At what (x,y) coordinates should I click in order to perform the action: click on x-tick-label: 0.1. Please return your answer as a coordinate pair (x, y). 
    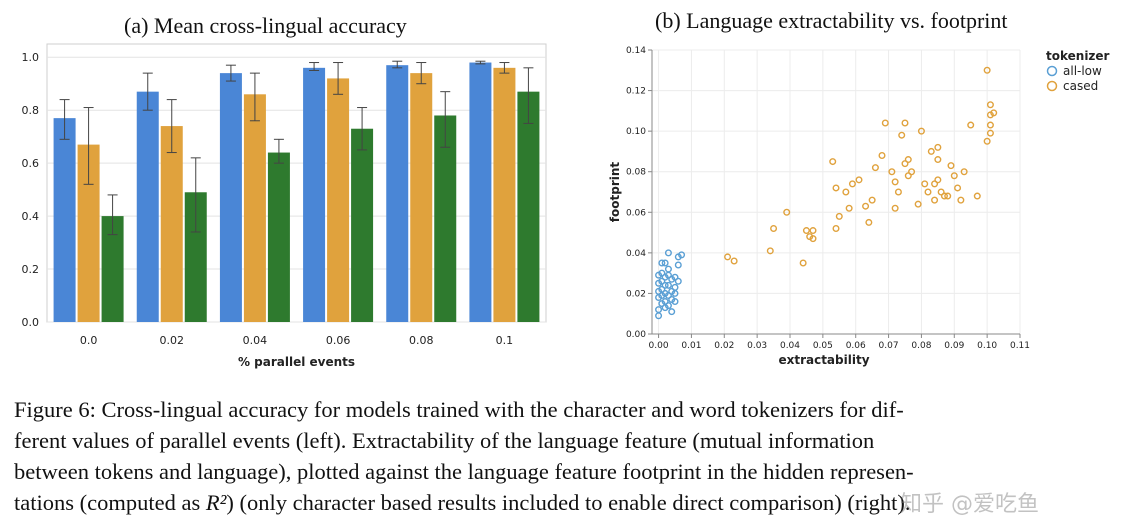
    Looking at the image, I should click on (505, 340).